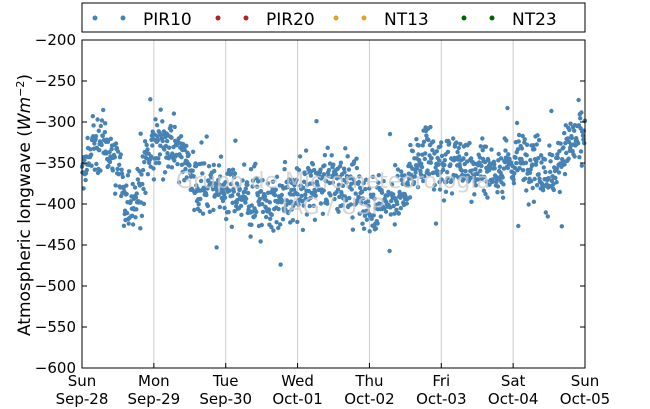  I want to click on watermark-line-1: Grupo de Micrometeorologia, so click(333, 181).